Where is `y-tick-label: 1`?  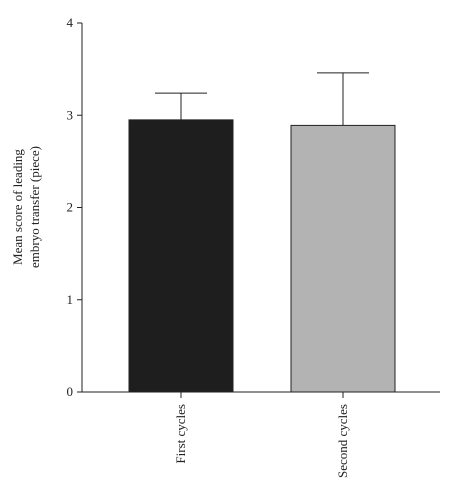 y-tick-label: 1 is located at coordinates (70, 299).